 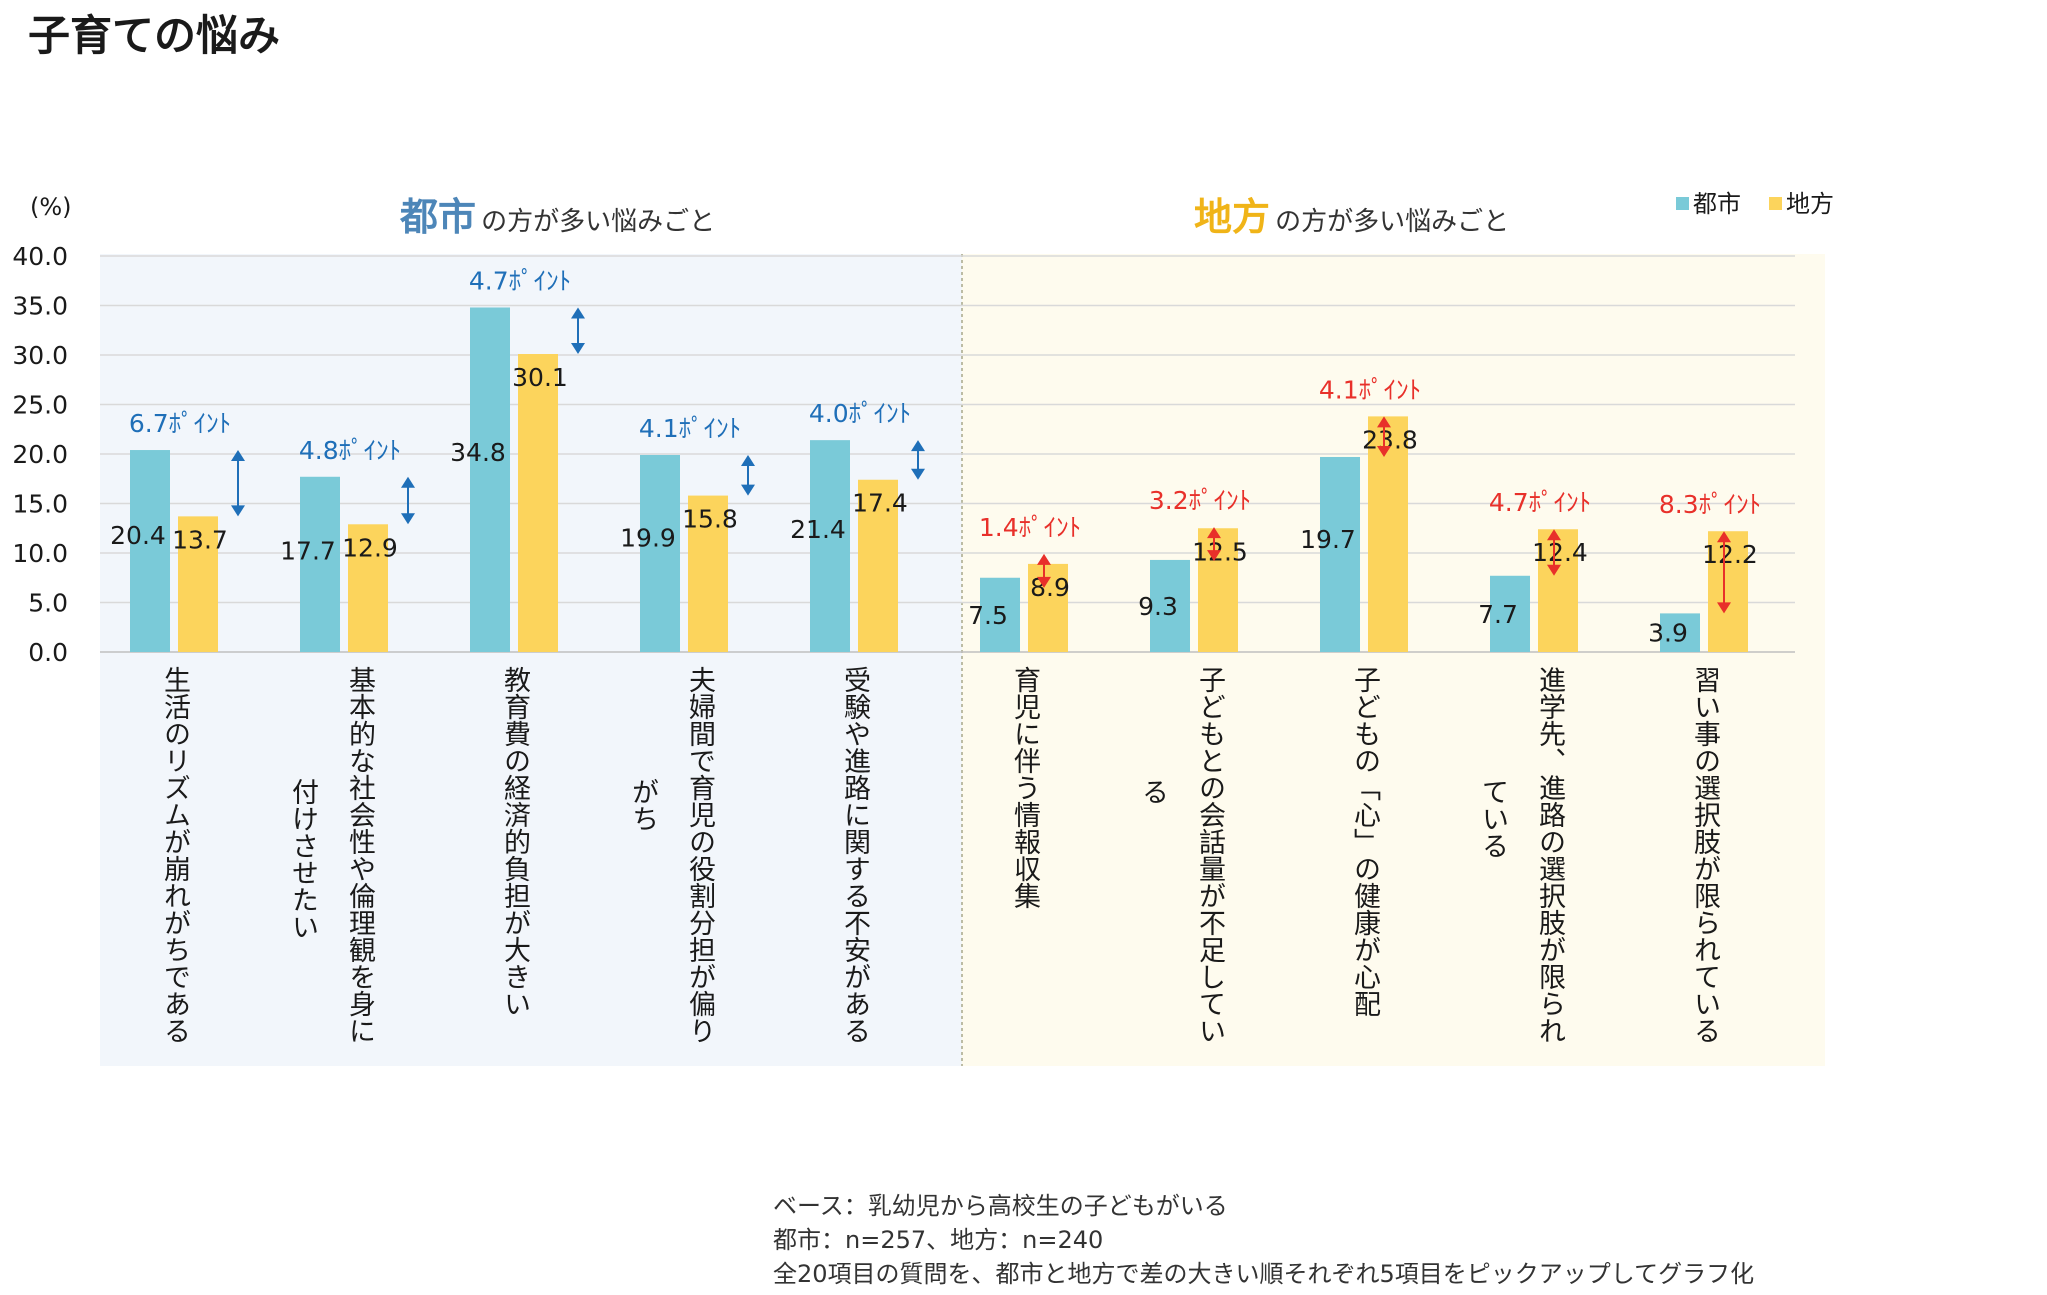 What do you see at coordinates (1704, 855) in the screenshot?
I see `category-label: 習い事の選択肢が限られている` at bounding box center [1704, 855].